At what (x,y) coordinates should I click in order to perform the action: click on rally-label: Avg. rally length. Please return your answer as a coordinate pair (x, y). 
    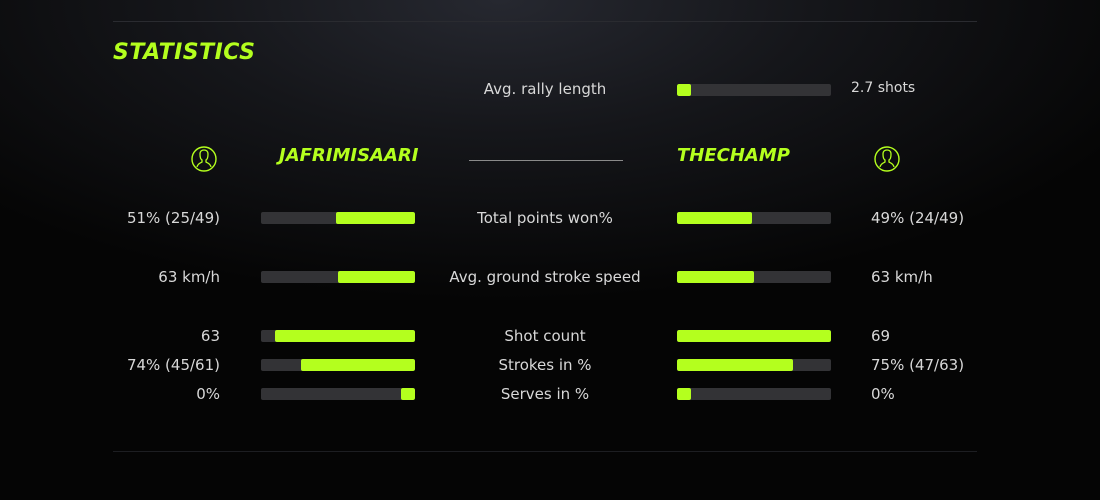
    Looking at the image, I should click on (545, 89).